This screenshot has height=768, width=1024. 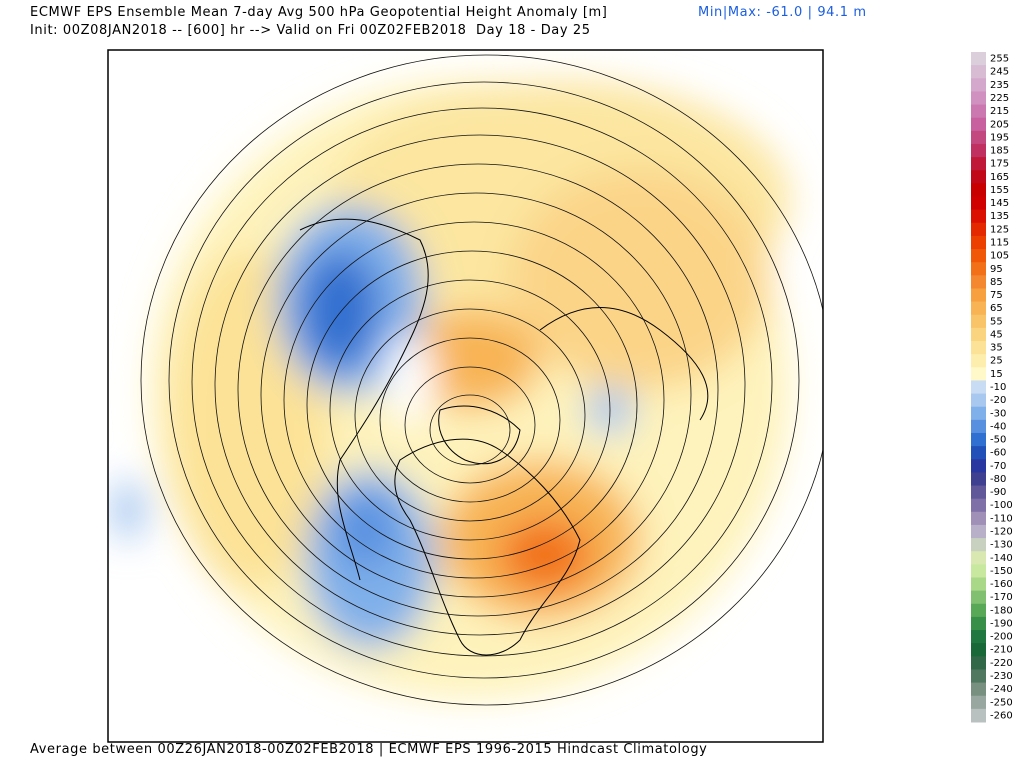 I want to click on colorbar-label: -210, so click(x=1001, y=650).